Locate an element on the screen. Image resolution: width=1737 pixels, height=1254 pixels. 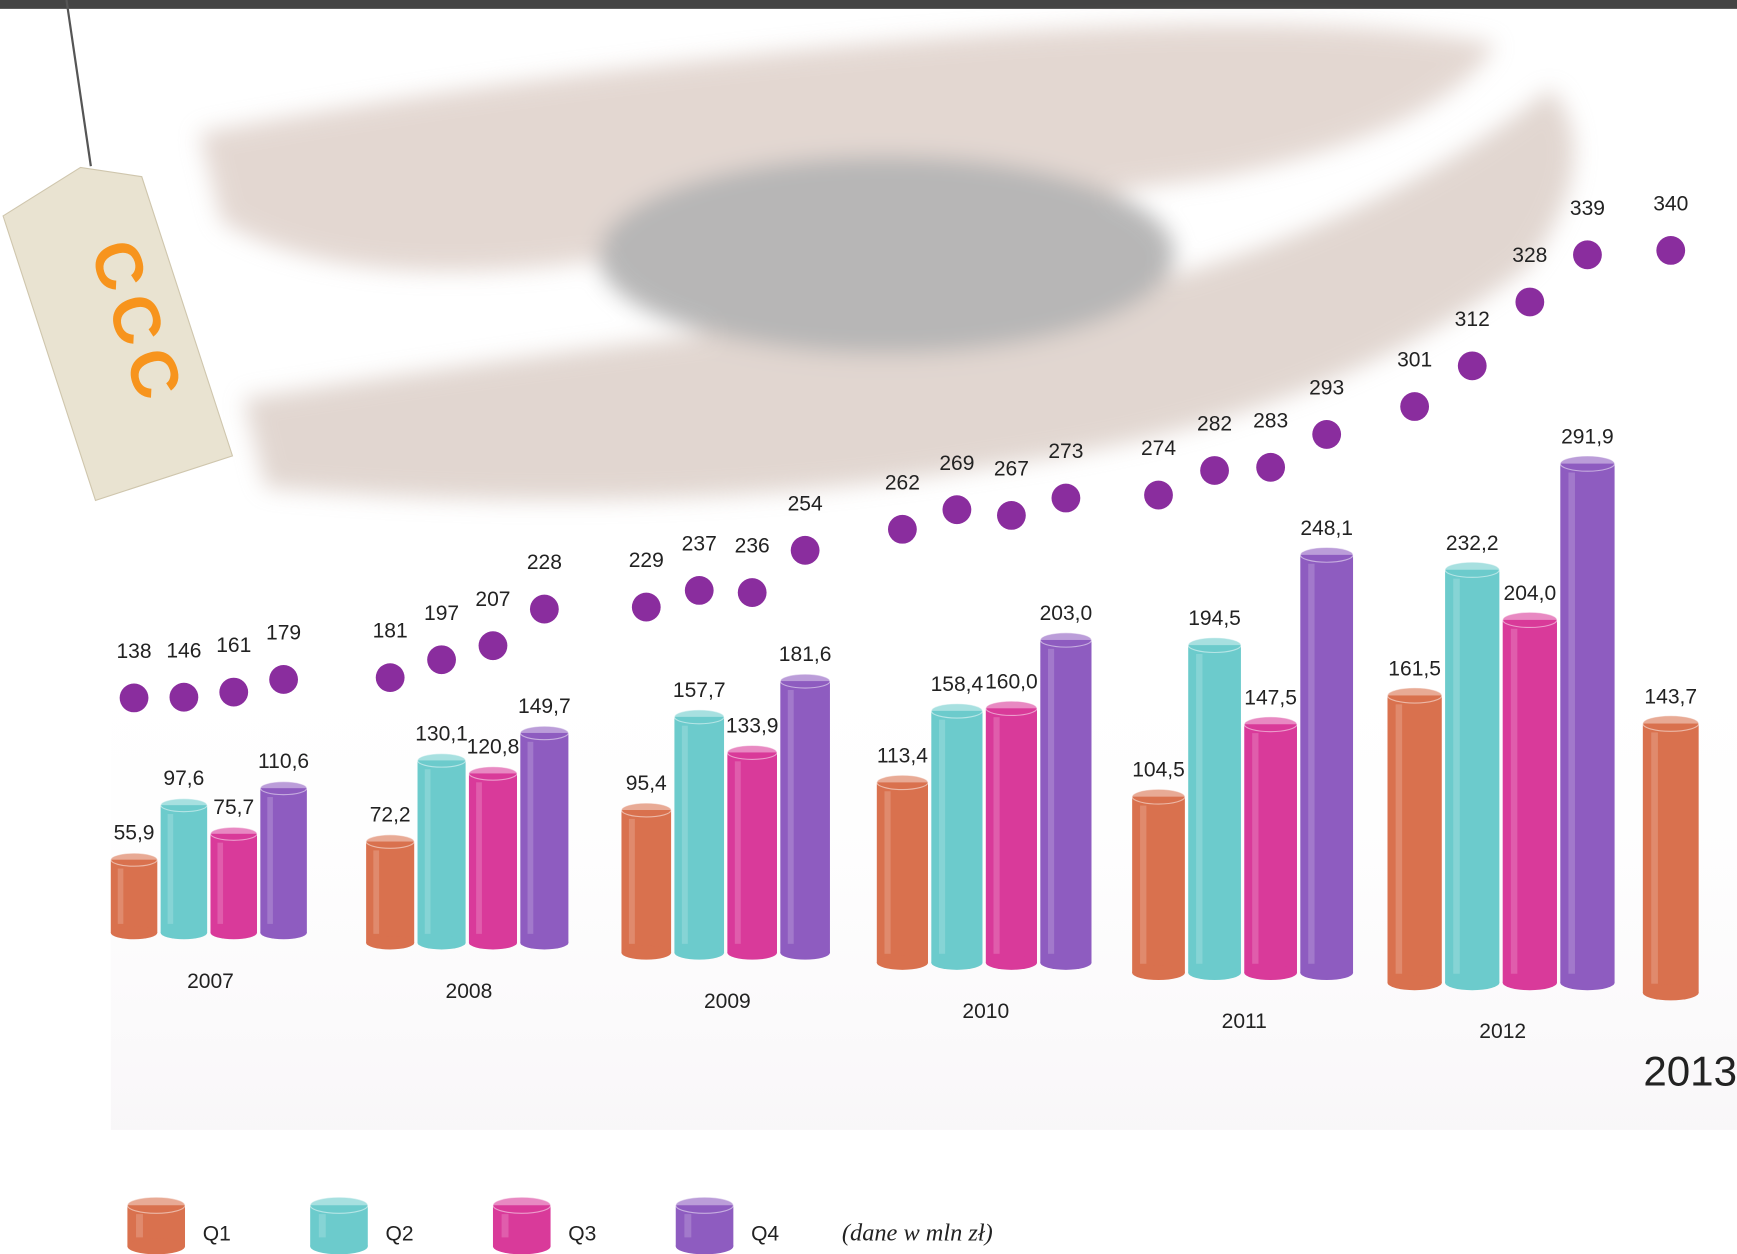
dot-label: 267 is located at coordinates (1011, 469).